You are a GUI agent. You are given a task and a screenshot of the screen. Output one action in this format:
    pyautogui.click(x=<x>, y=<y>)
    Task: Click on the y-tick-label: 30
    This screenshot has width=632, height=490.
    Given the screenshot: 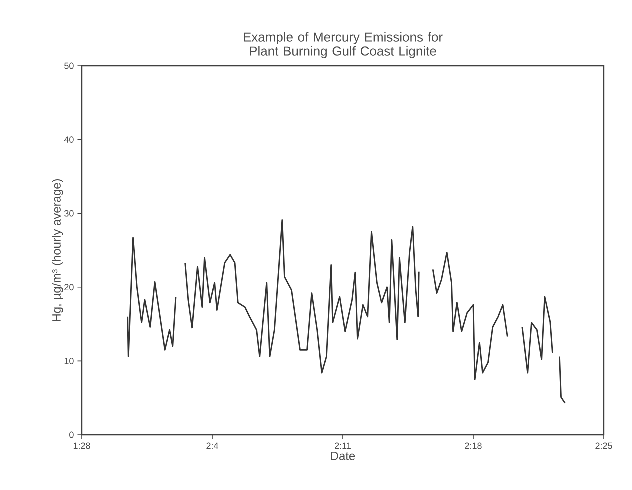 What is the action you would take?
    pyautogui.click(x=69, y=213)
    